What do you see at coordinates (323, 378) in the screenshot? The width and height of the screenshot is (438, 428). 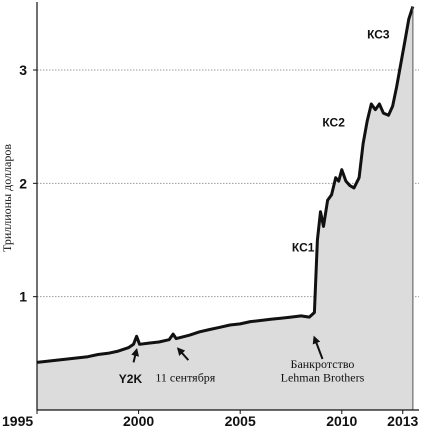 I see `annotation-label: Lehman Brothers` at bounding box center [323, 378].